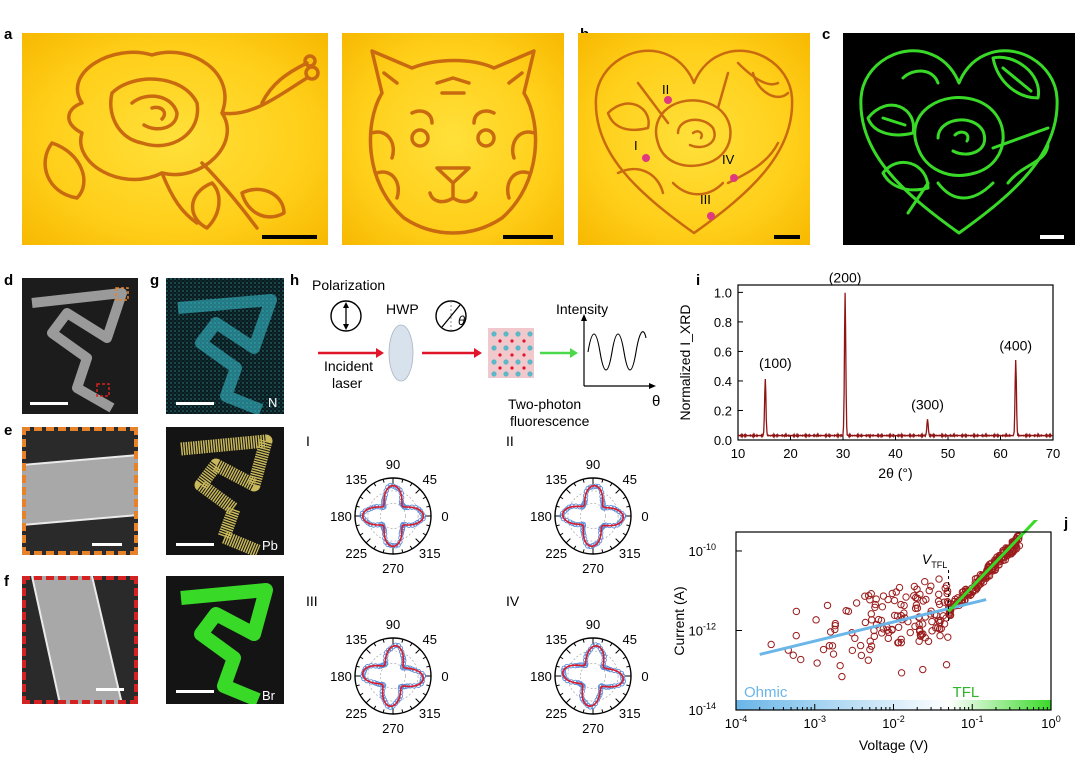 Image resolution: width=1080 pixels, height=760 pixels. Describe the element at coordinates (702, 709) in the screenshot. I see `iv-y-tick-label: 10-14` at that location.